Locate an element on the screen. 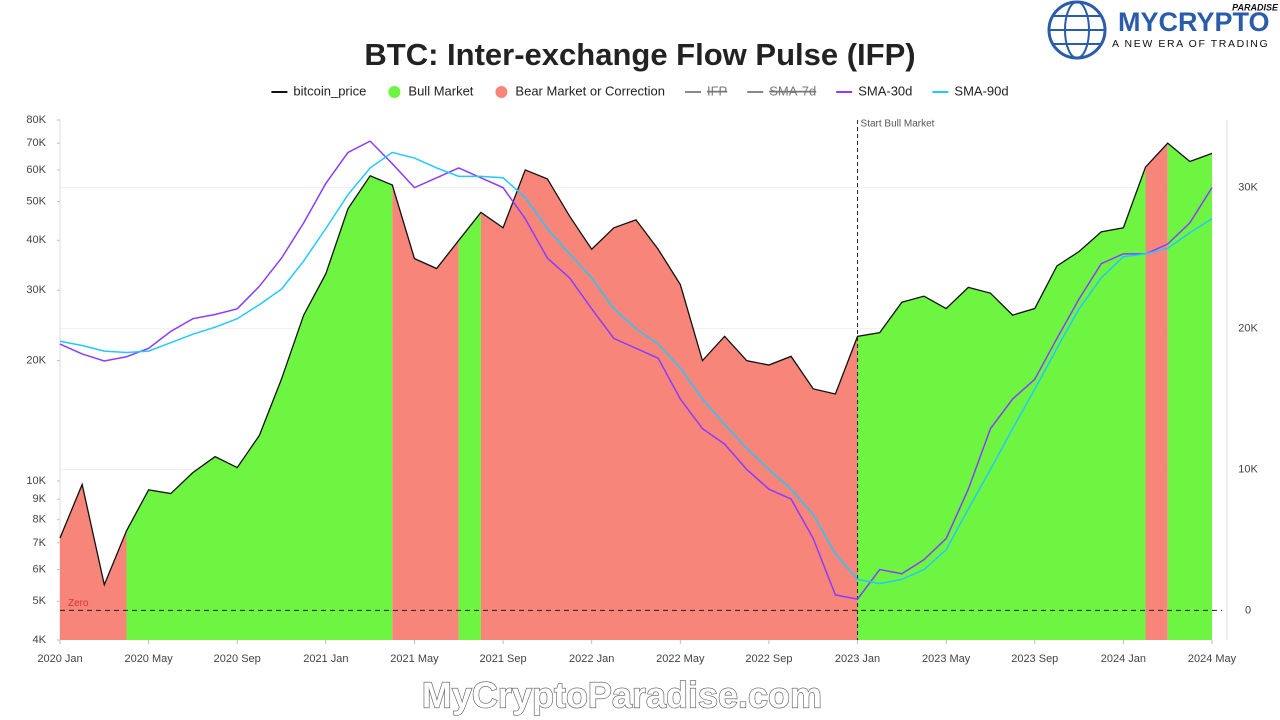  legend-label: Bull Market is located at coordinates (440, 90).